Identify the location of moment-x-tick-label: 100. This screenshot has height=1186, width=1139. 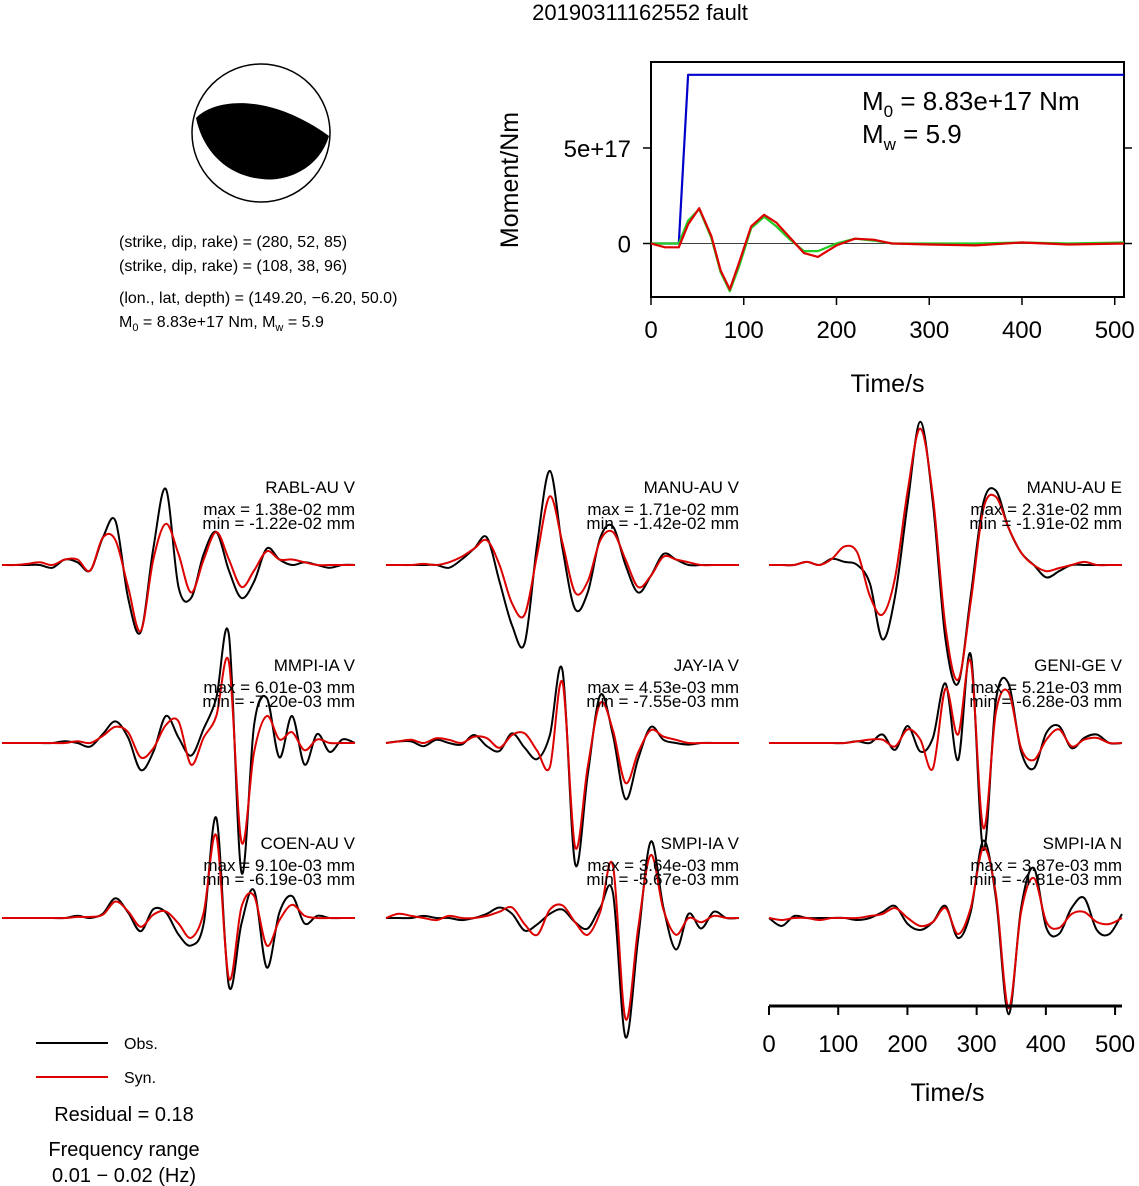
(744, 330).